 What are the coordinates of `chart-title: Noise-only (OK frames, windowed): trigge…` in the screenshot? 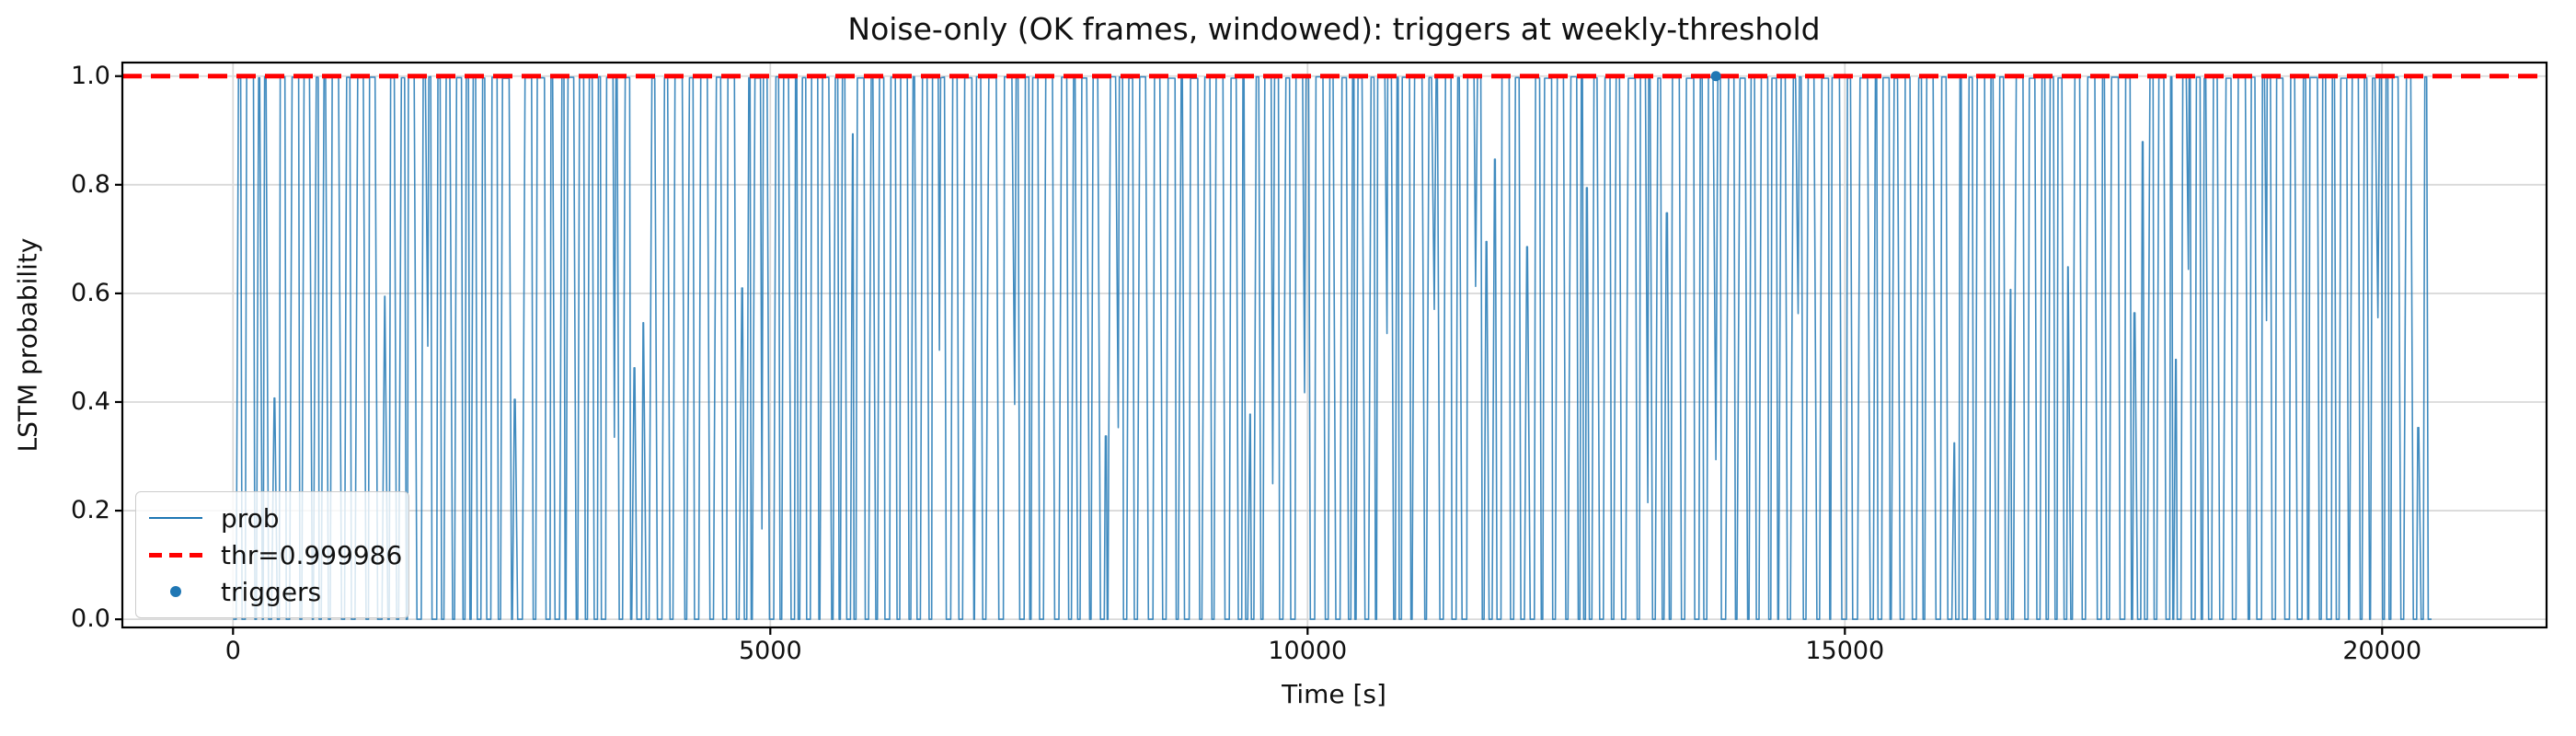 It's located at (1334, 29).